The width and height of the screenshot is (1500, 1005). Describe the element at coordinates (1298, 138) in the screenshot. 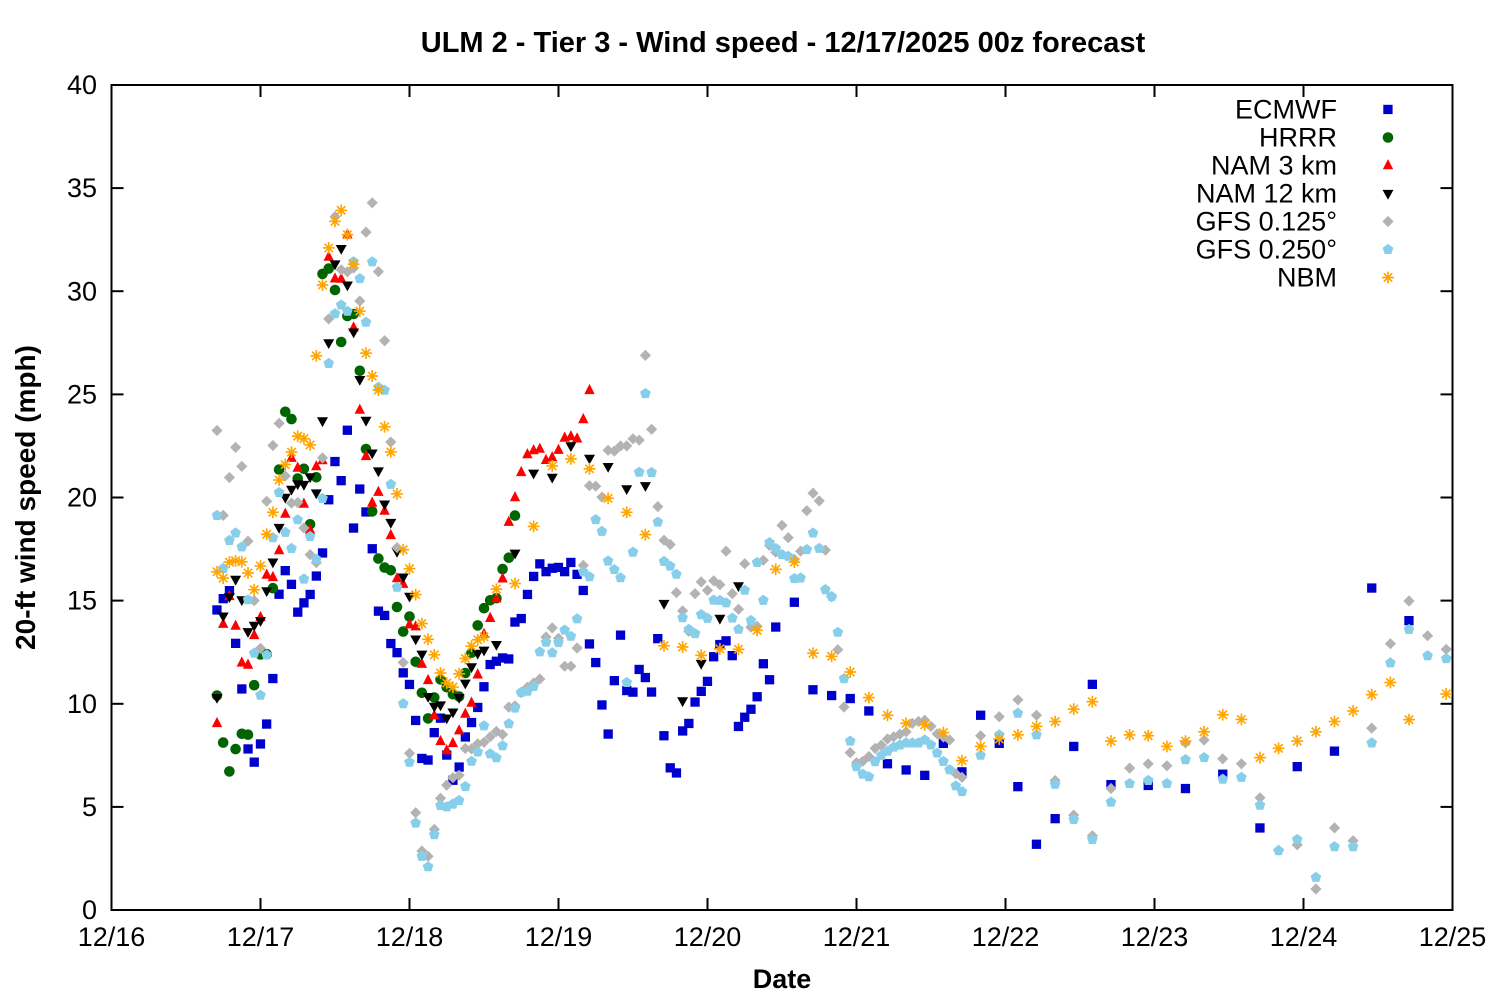

I see `svg-text: HRRR` at that location.